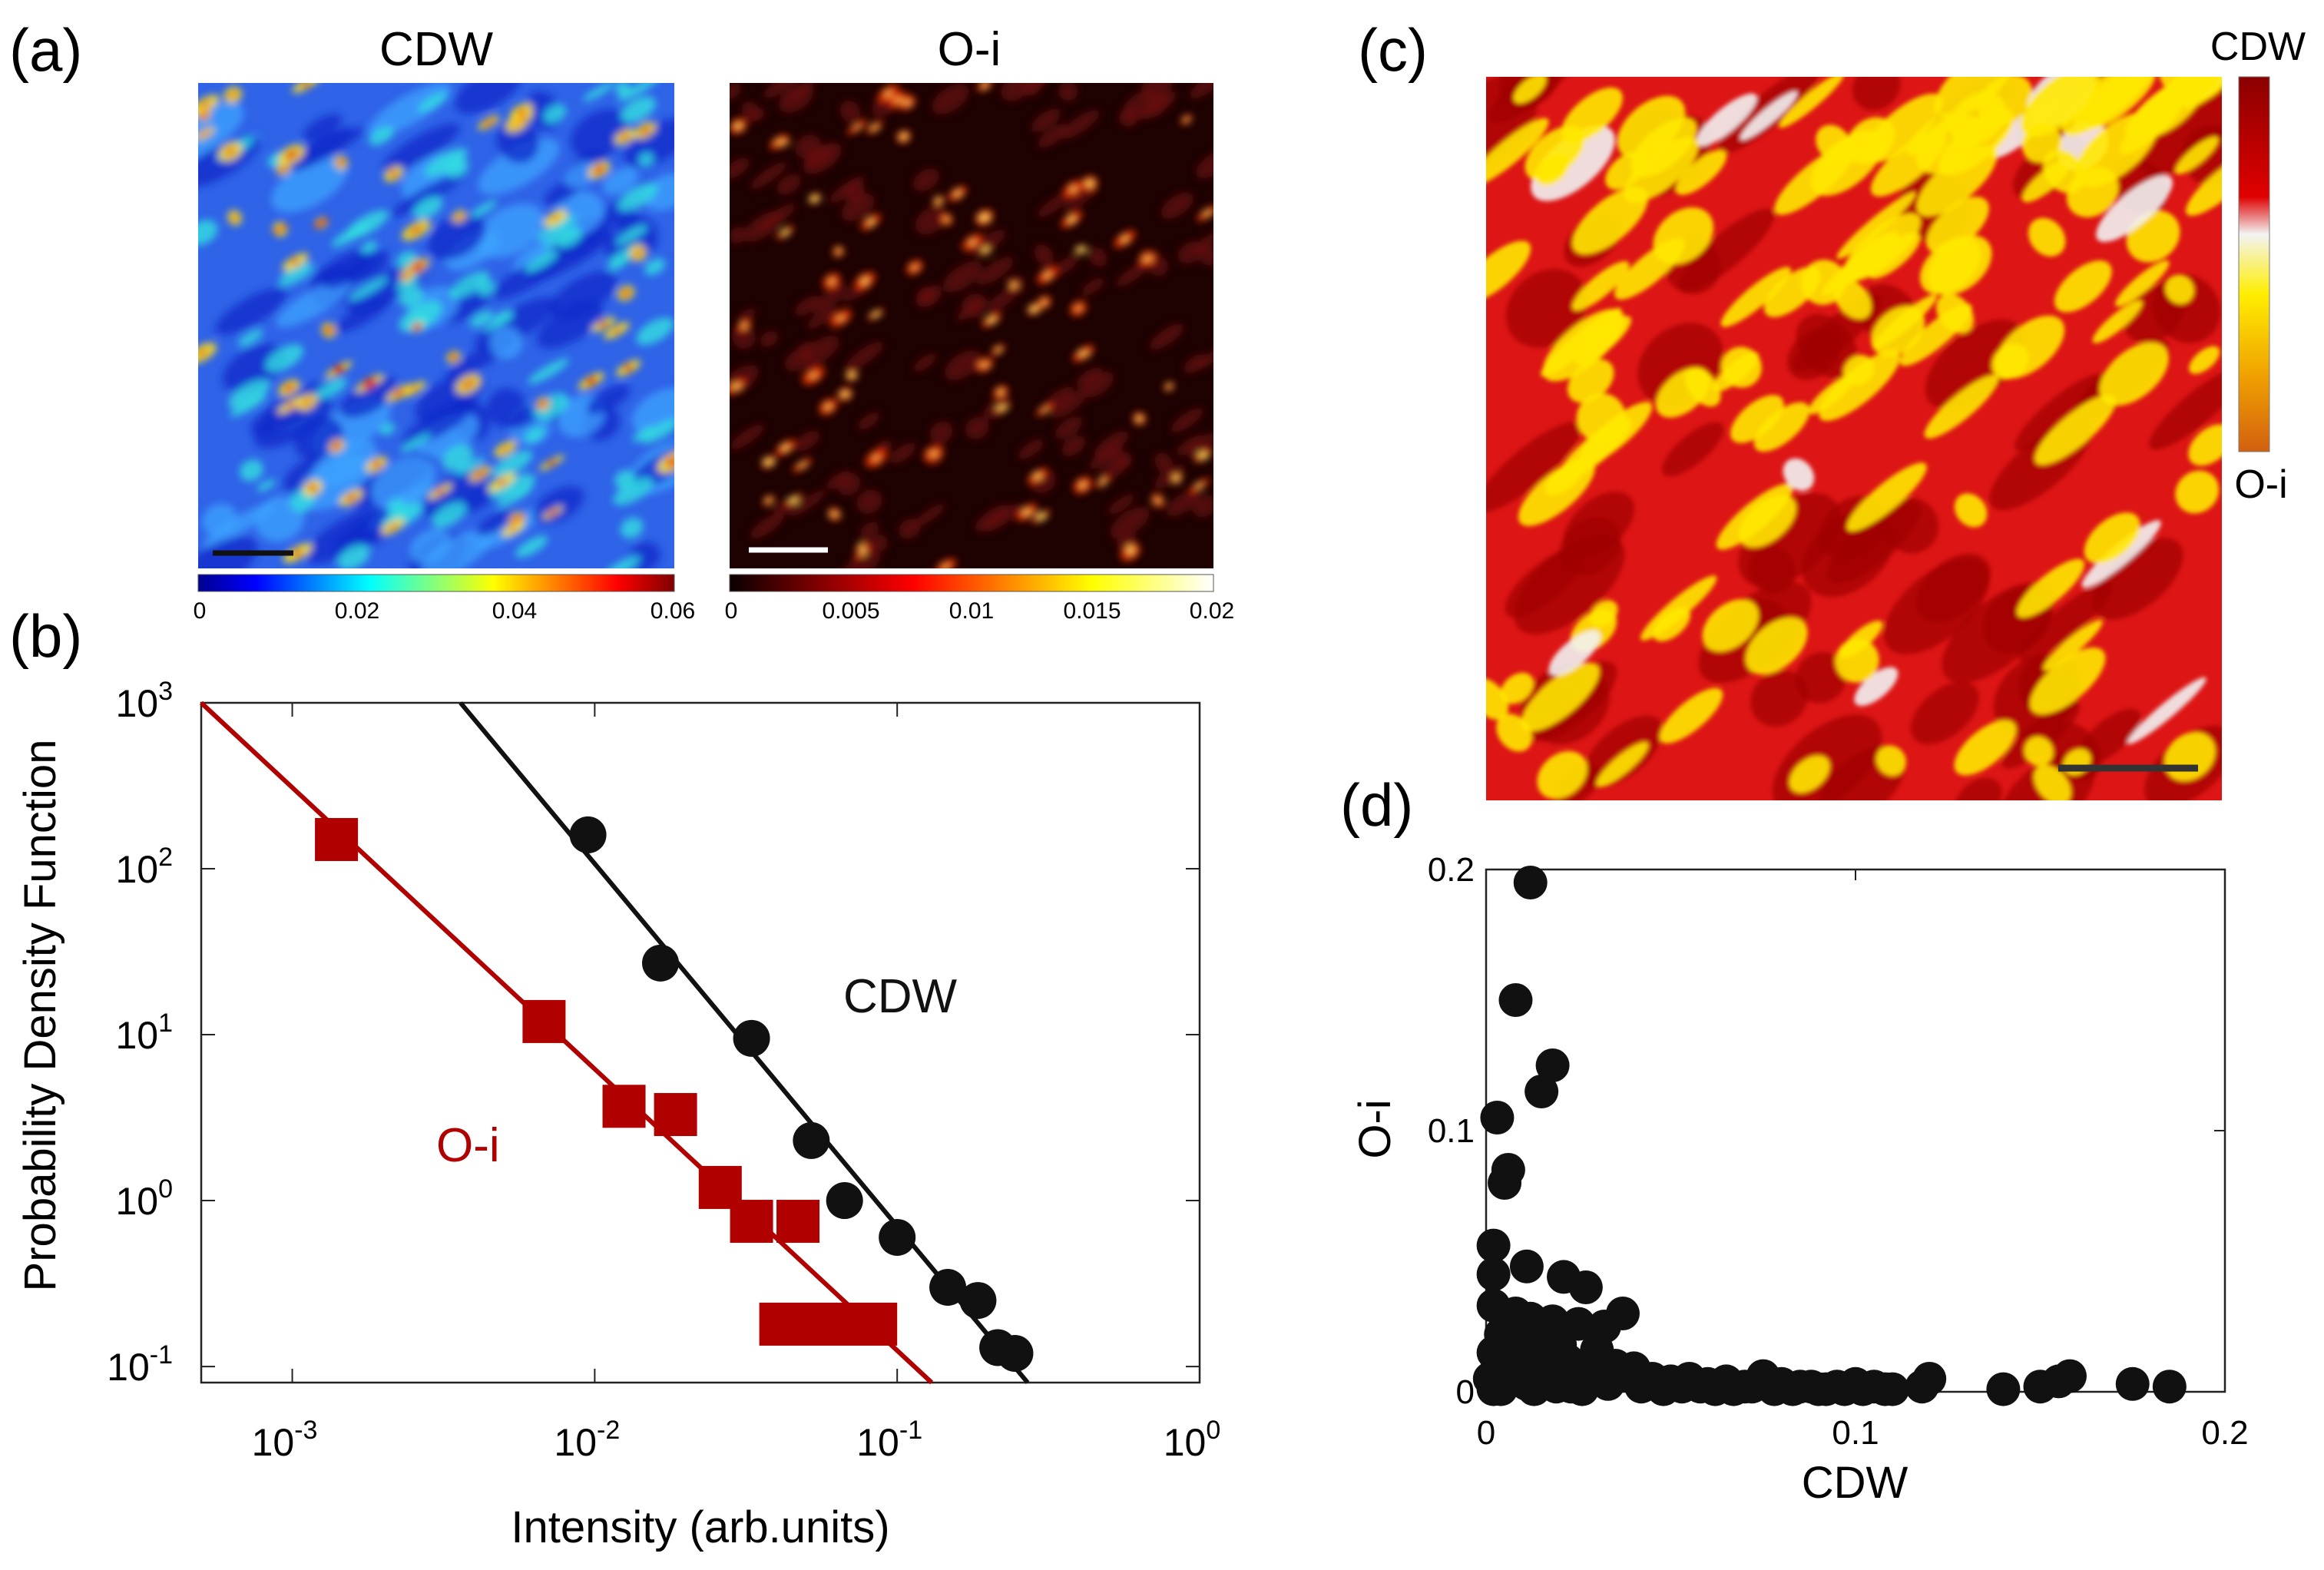 The height and width of the screenshot is (1570, 2324). Describe the element at coordinates (468, 1145) in the screenshot. I see `b-series-label-oi: O-i` at that location.